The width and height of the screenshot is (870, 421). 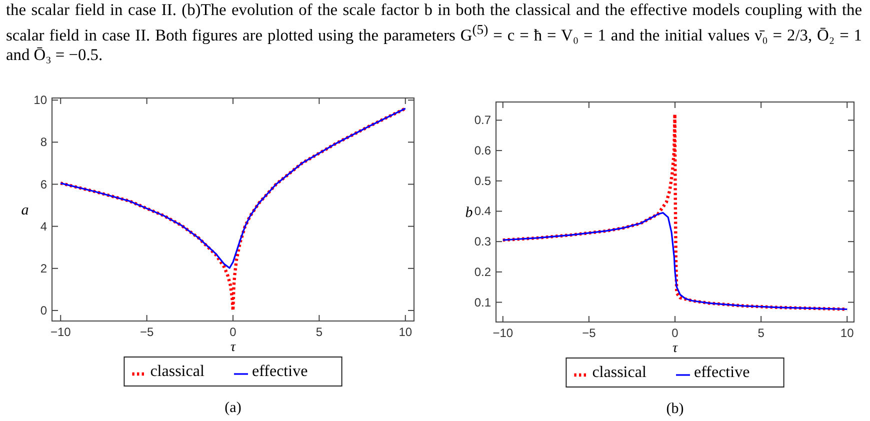 What do you see at coordinates (44, 142) in the screenshot?
I see `y-tick-label: 8` at bounding box center [44, 142].